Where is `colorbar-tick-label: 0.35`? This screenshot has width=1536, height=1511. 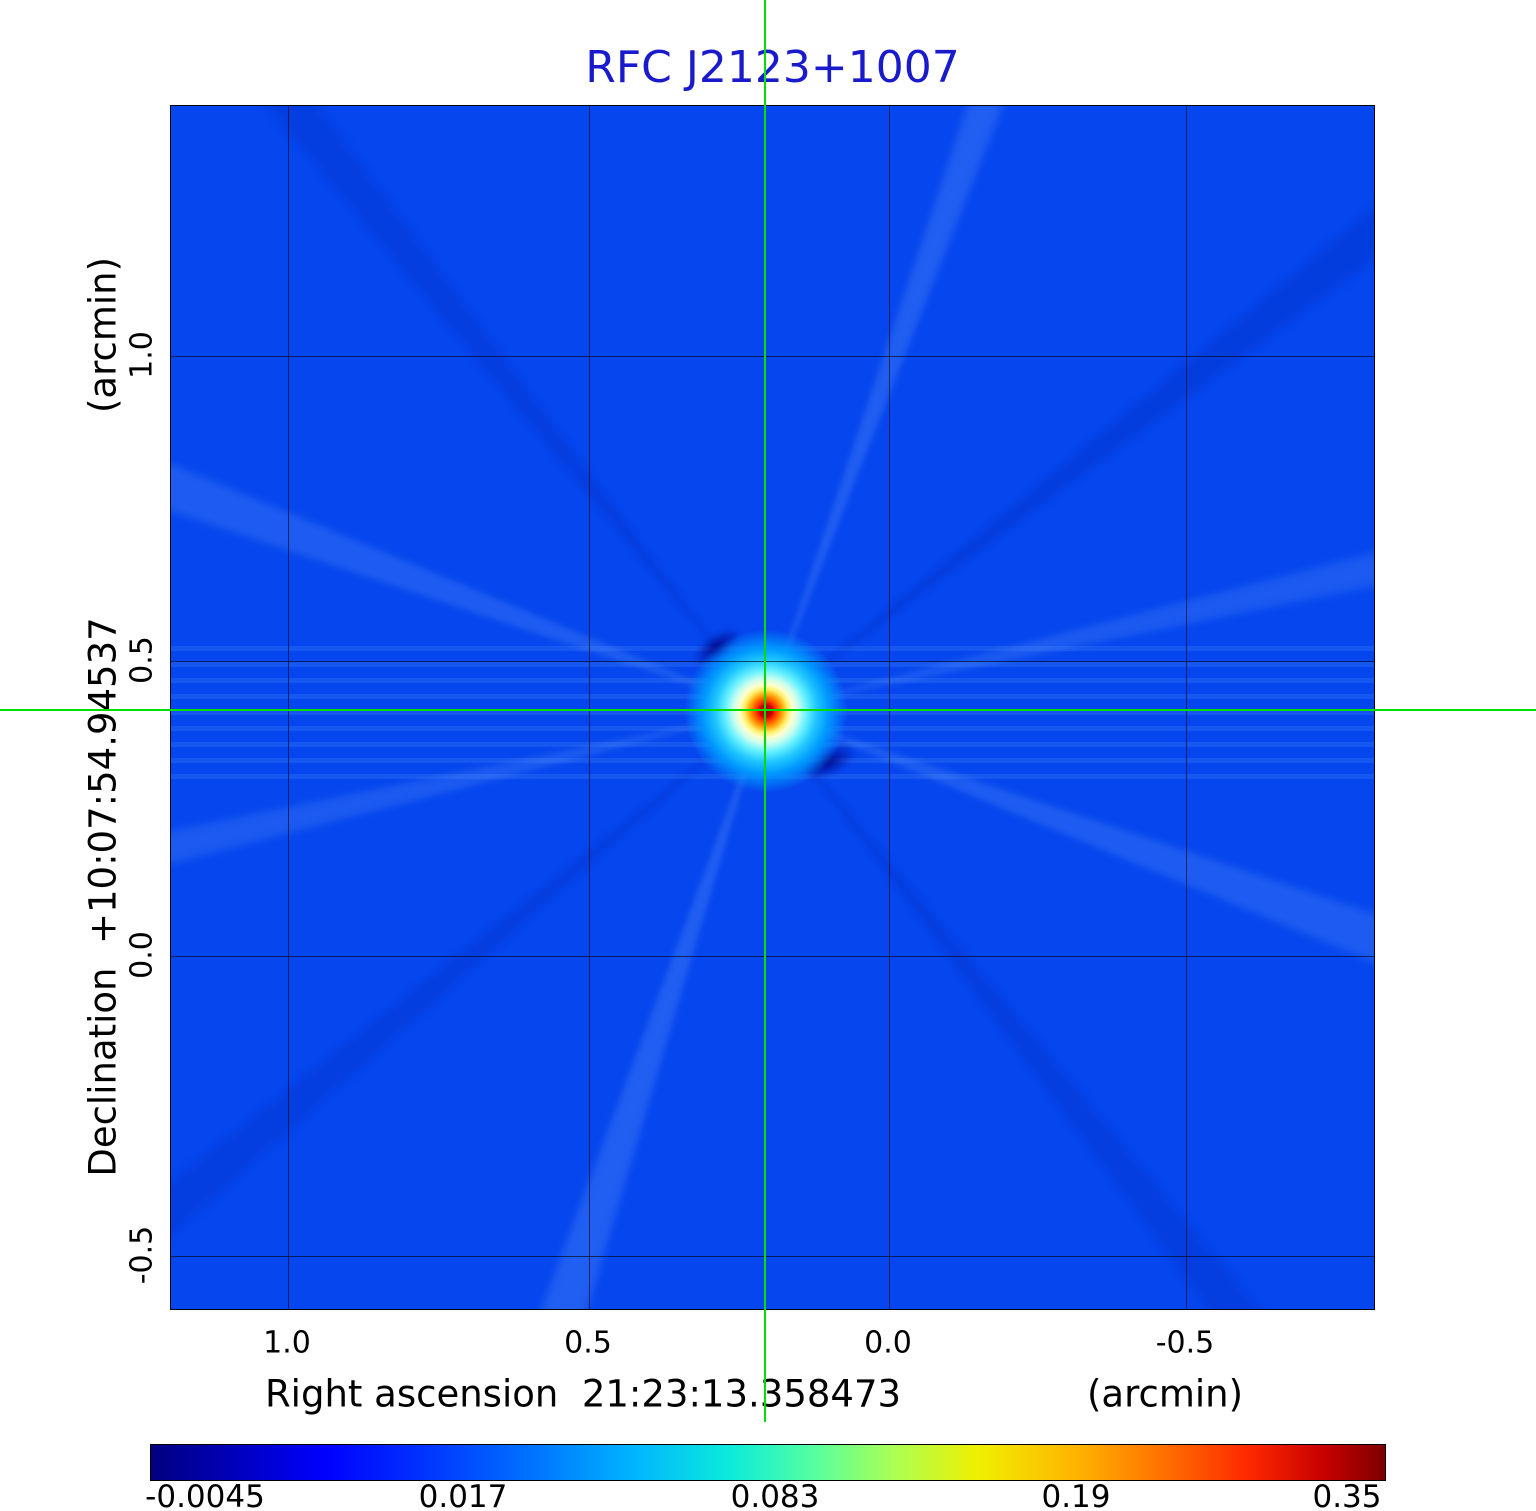 colorbar-tick-label: 0.35 is located at coordinates (1347, 1495).